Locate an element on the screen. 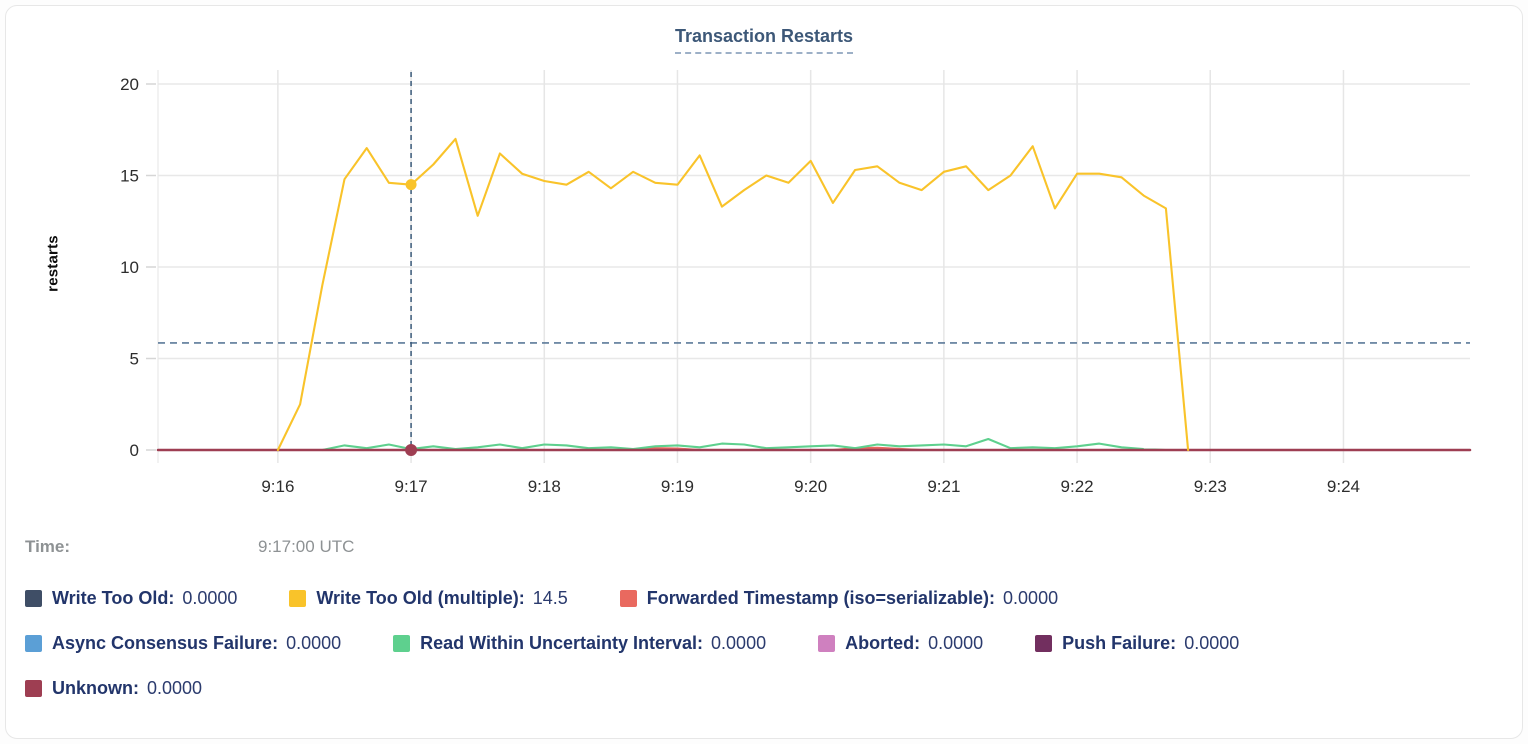 The height and width of the screenshot is (744, 1528). hover-time-value: 9:17:00 UTC is located at coordinates (306, 546).